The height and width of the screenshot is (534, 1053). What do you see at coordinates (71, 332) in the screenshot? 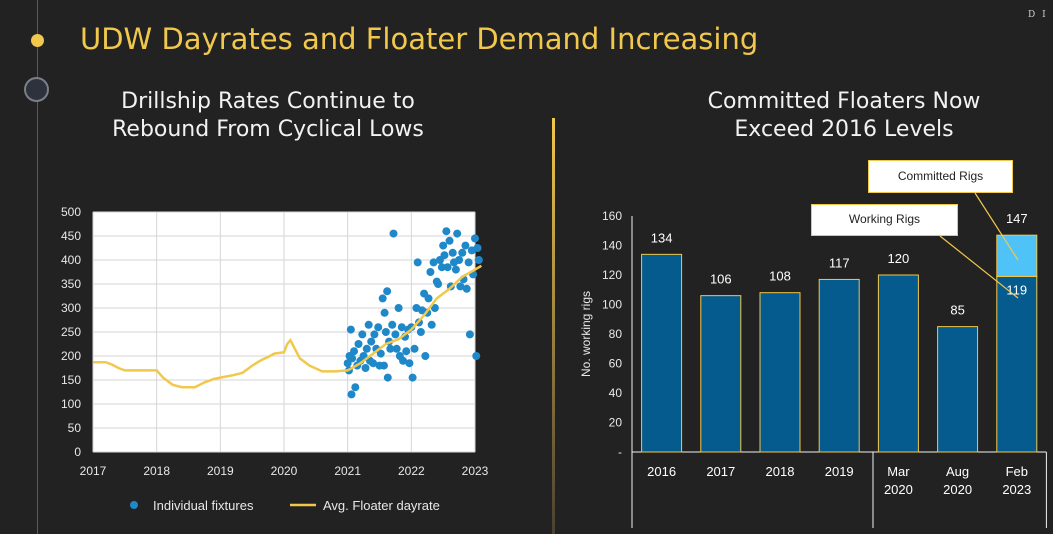
I see `y-tick-label: 250` at bounding box center [71, 332].